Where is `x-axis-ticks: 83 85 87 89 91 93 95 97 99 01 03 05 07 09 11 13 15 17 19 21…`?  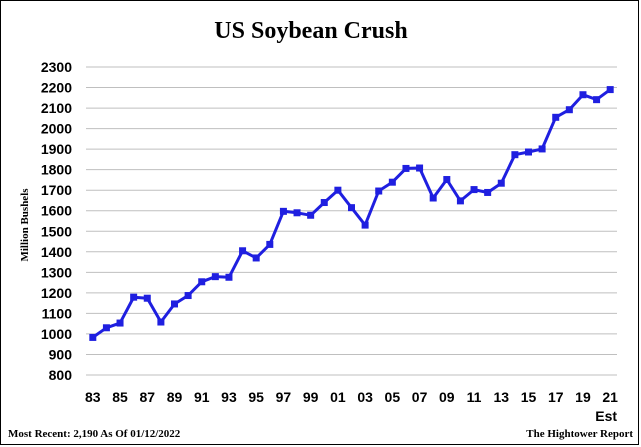
x-axis-ticks: 83 85 87 89 91 93 95 97 99 01 03 05 07 09 11 13 15 17 19 21… is located at coordinates (351, 406).